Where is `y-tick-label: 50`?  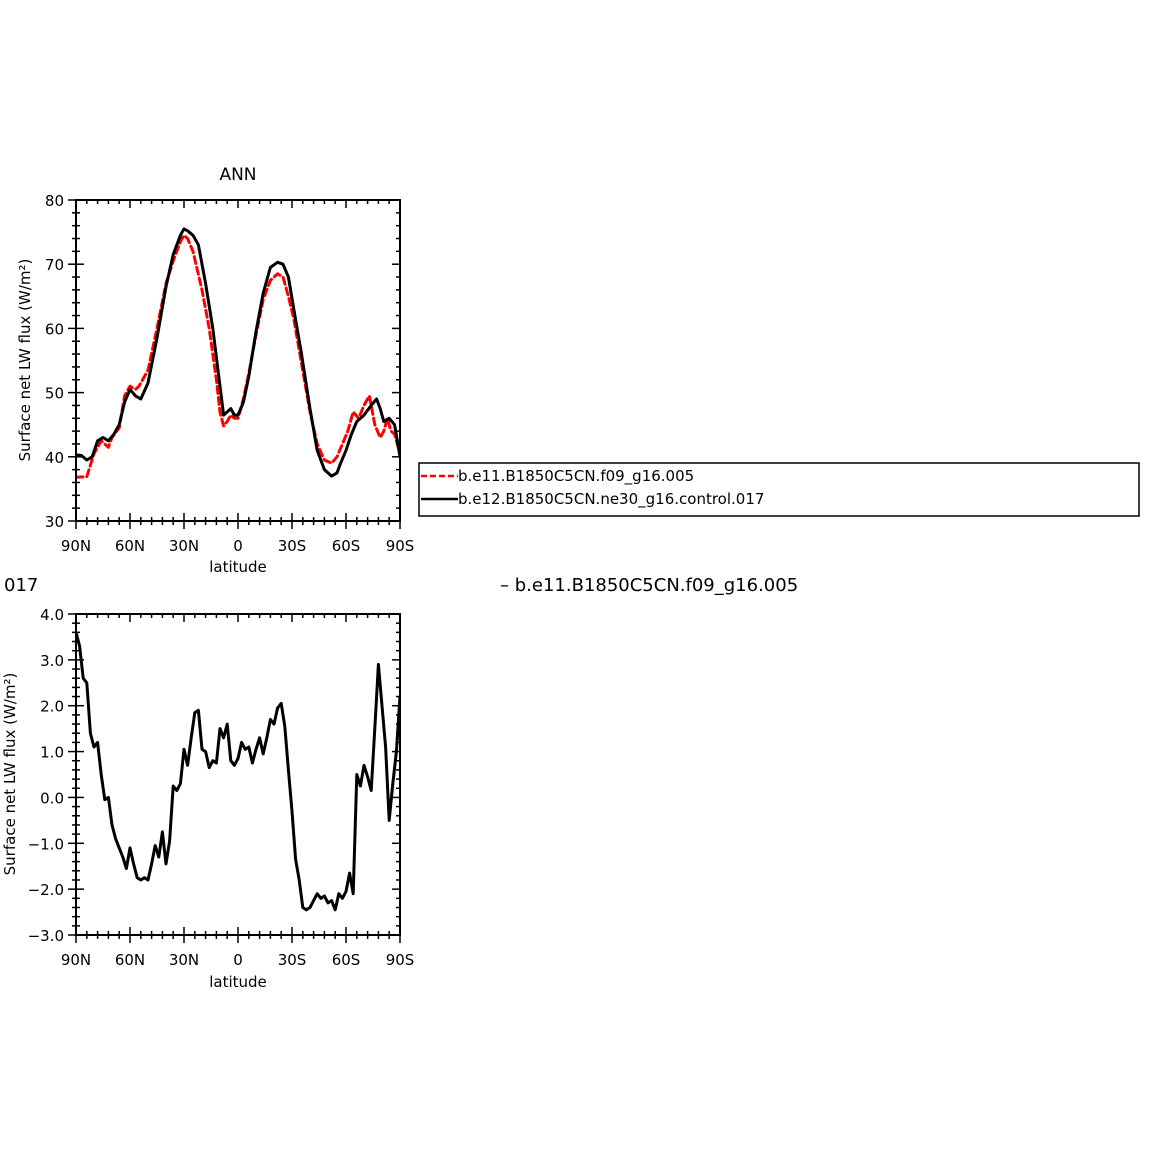
y-tick-label: 50 is located at coordinates (54, 394).